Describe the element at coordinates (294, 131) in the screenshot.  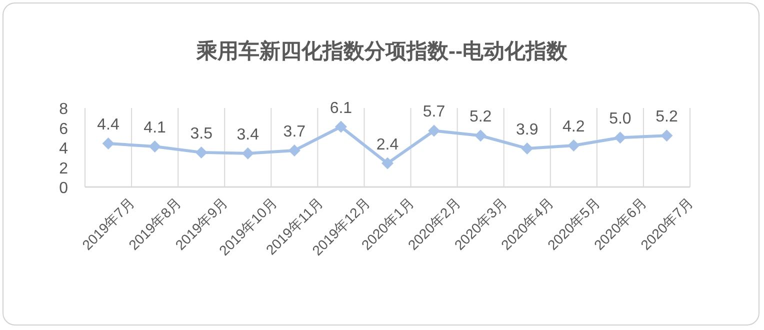
I see `data-label: 3.7` at that location.